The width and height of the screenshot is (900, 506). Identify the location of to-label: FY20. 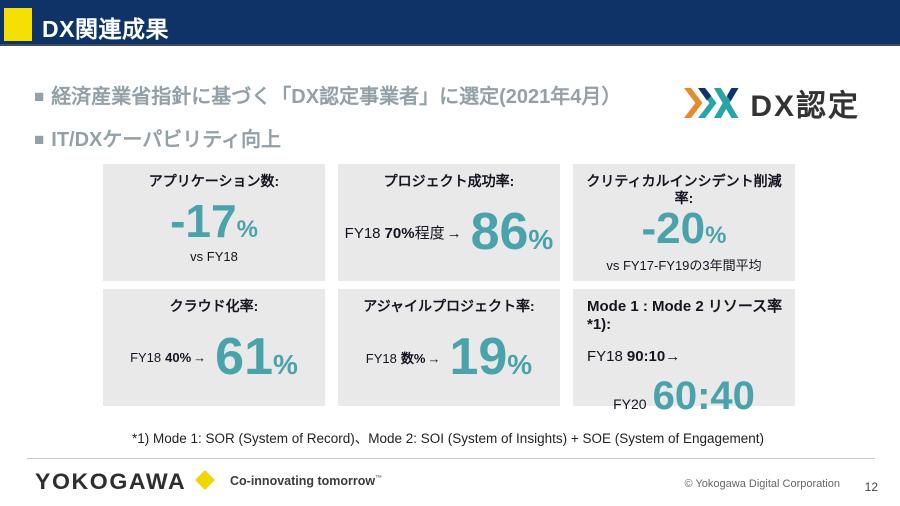
(630, 404).